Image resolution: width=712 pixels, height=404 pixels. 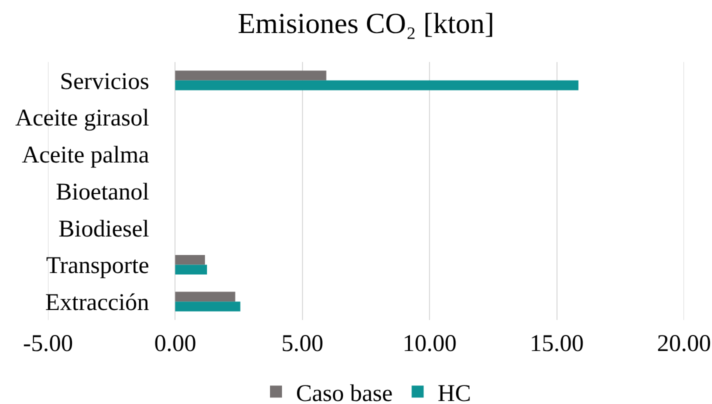 I want to click on y-tick-label: Extracción, so click(x=97, y=303).